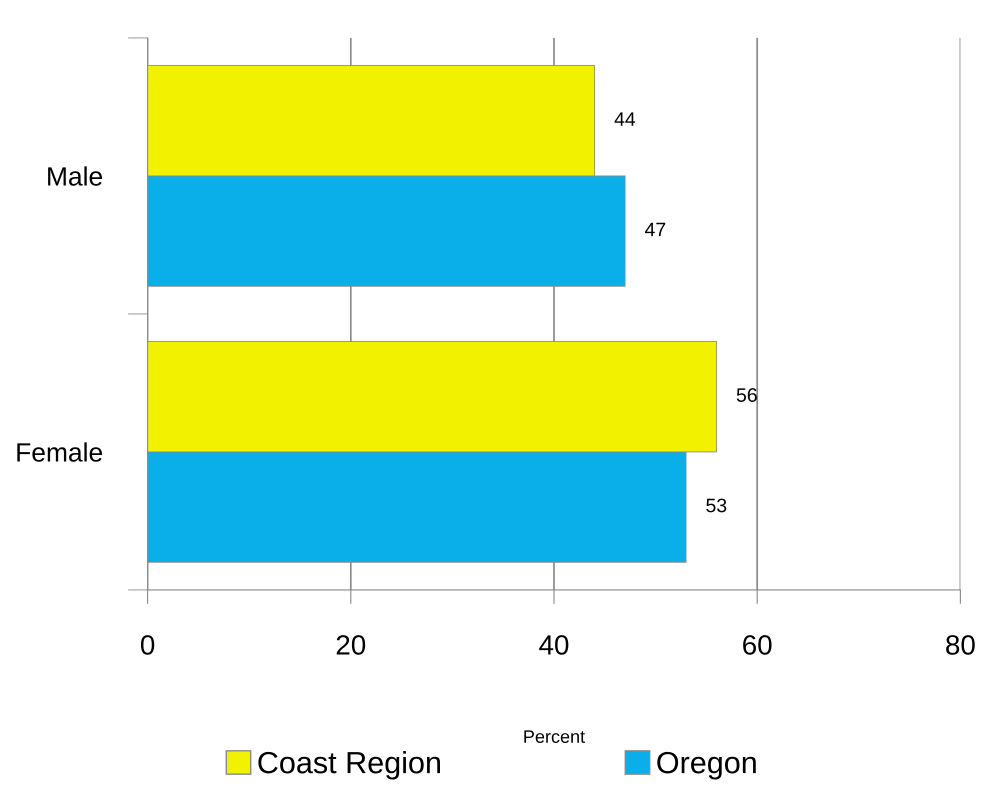 The image size is (984, 807). What do you see at coordinates (746, 395) in the screenshot?
I see `data-label: 56` at bounding box center [746, 395].